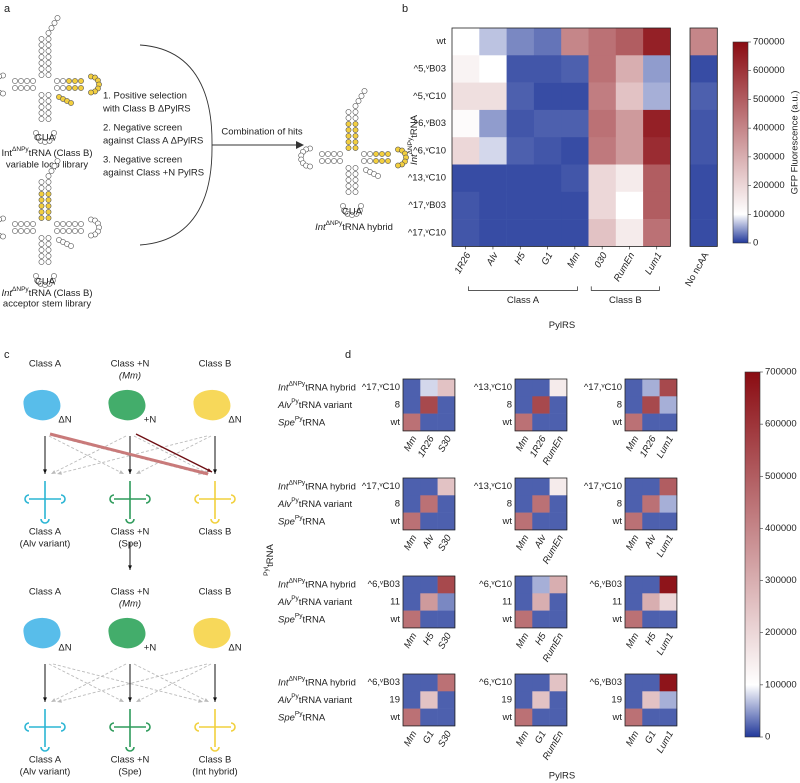  What do you see at coordinates (330, 387) in the screenshot?
I see `row-label-part: tRNA hybrid` at bounding box center [330, 387].